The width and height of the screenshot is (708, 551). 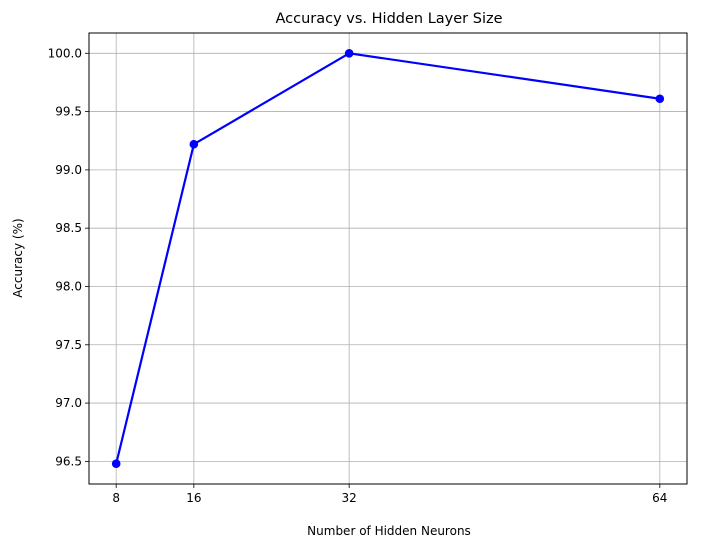 What do you see at coordinates (659, 498) in the screenshot?
I see `x-tick-label: 64` at bounding box center [659, 498].